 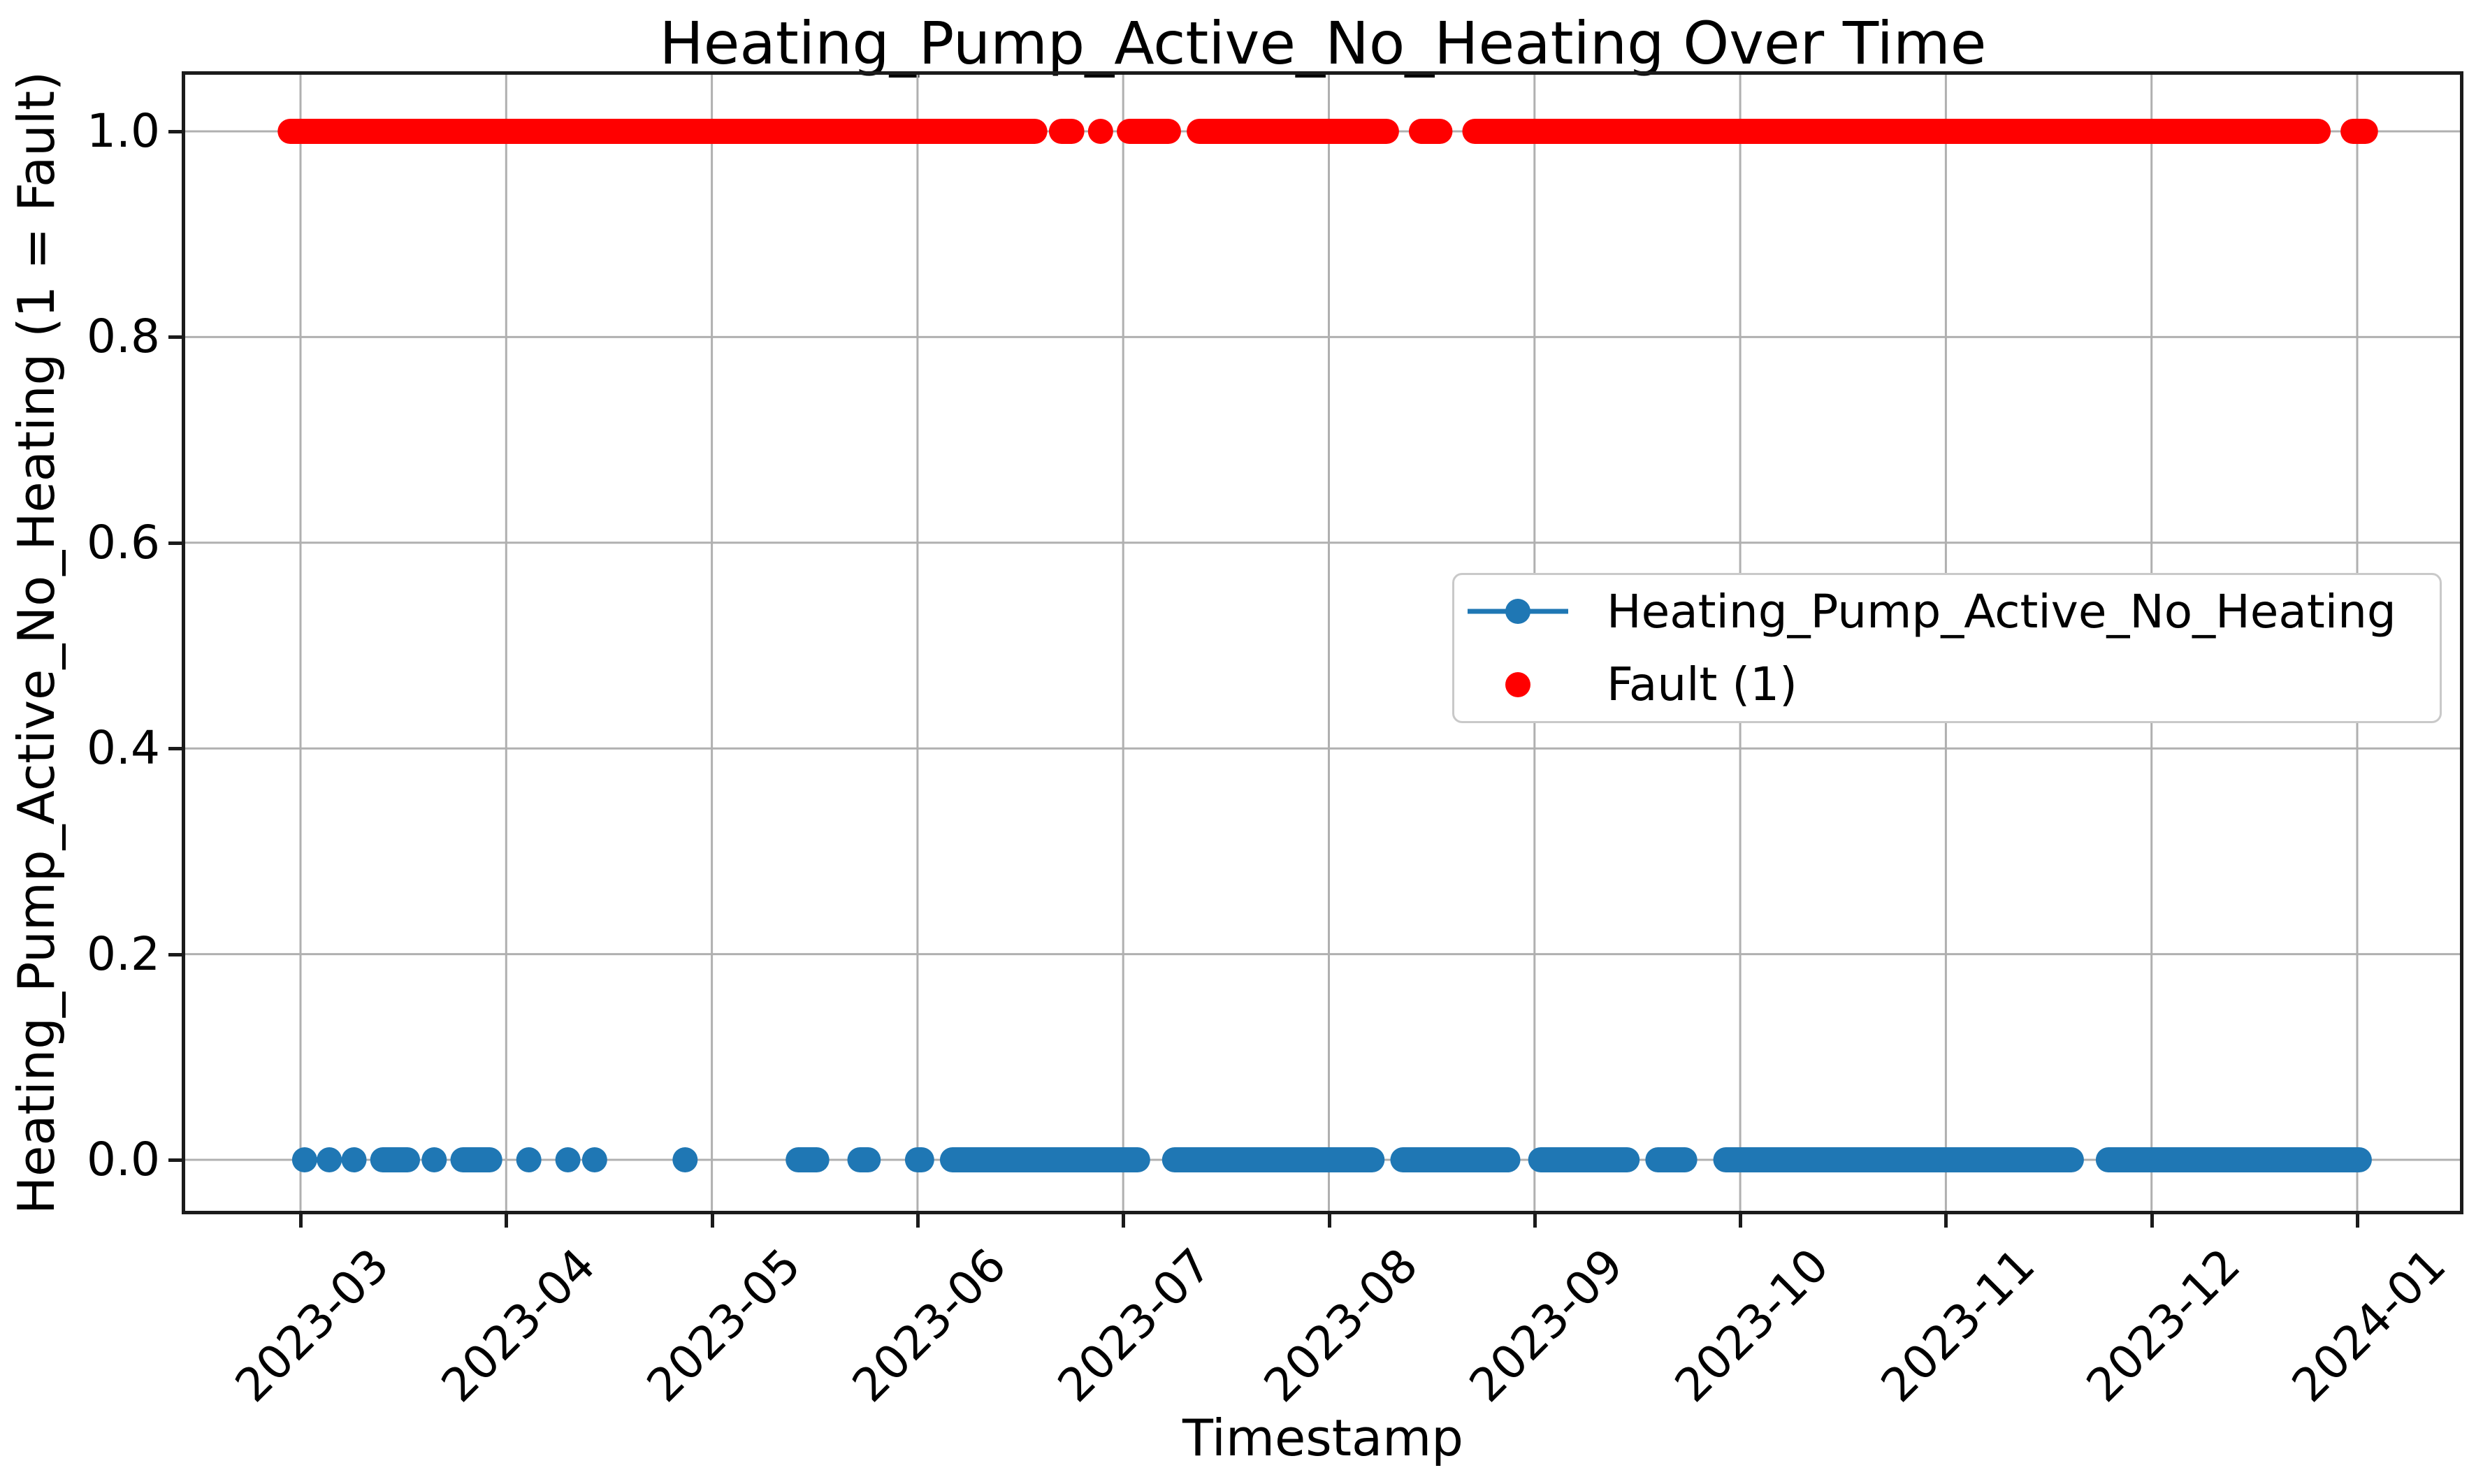 What do you see at coordinates (124, 748) in the screenshot?
I see `y-tick-label: 0.4` at bounding box center [124, 748].